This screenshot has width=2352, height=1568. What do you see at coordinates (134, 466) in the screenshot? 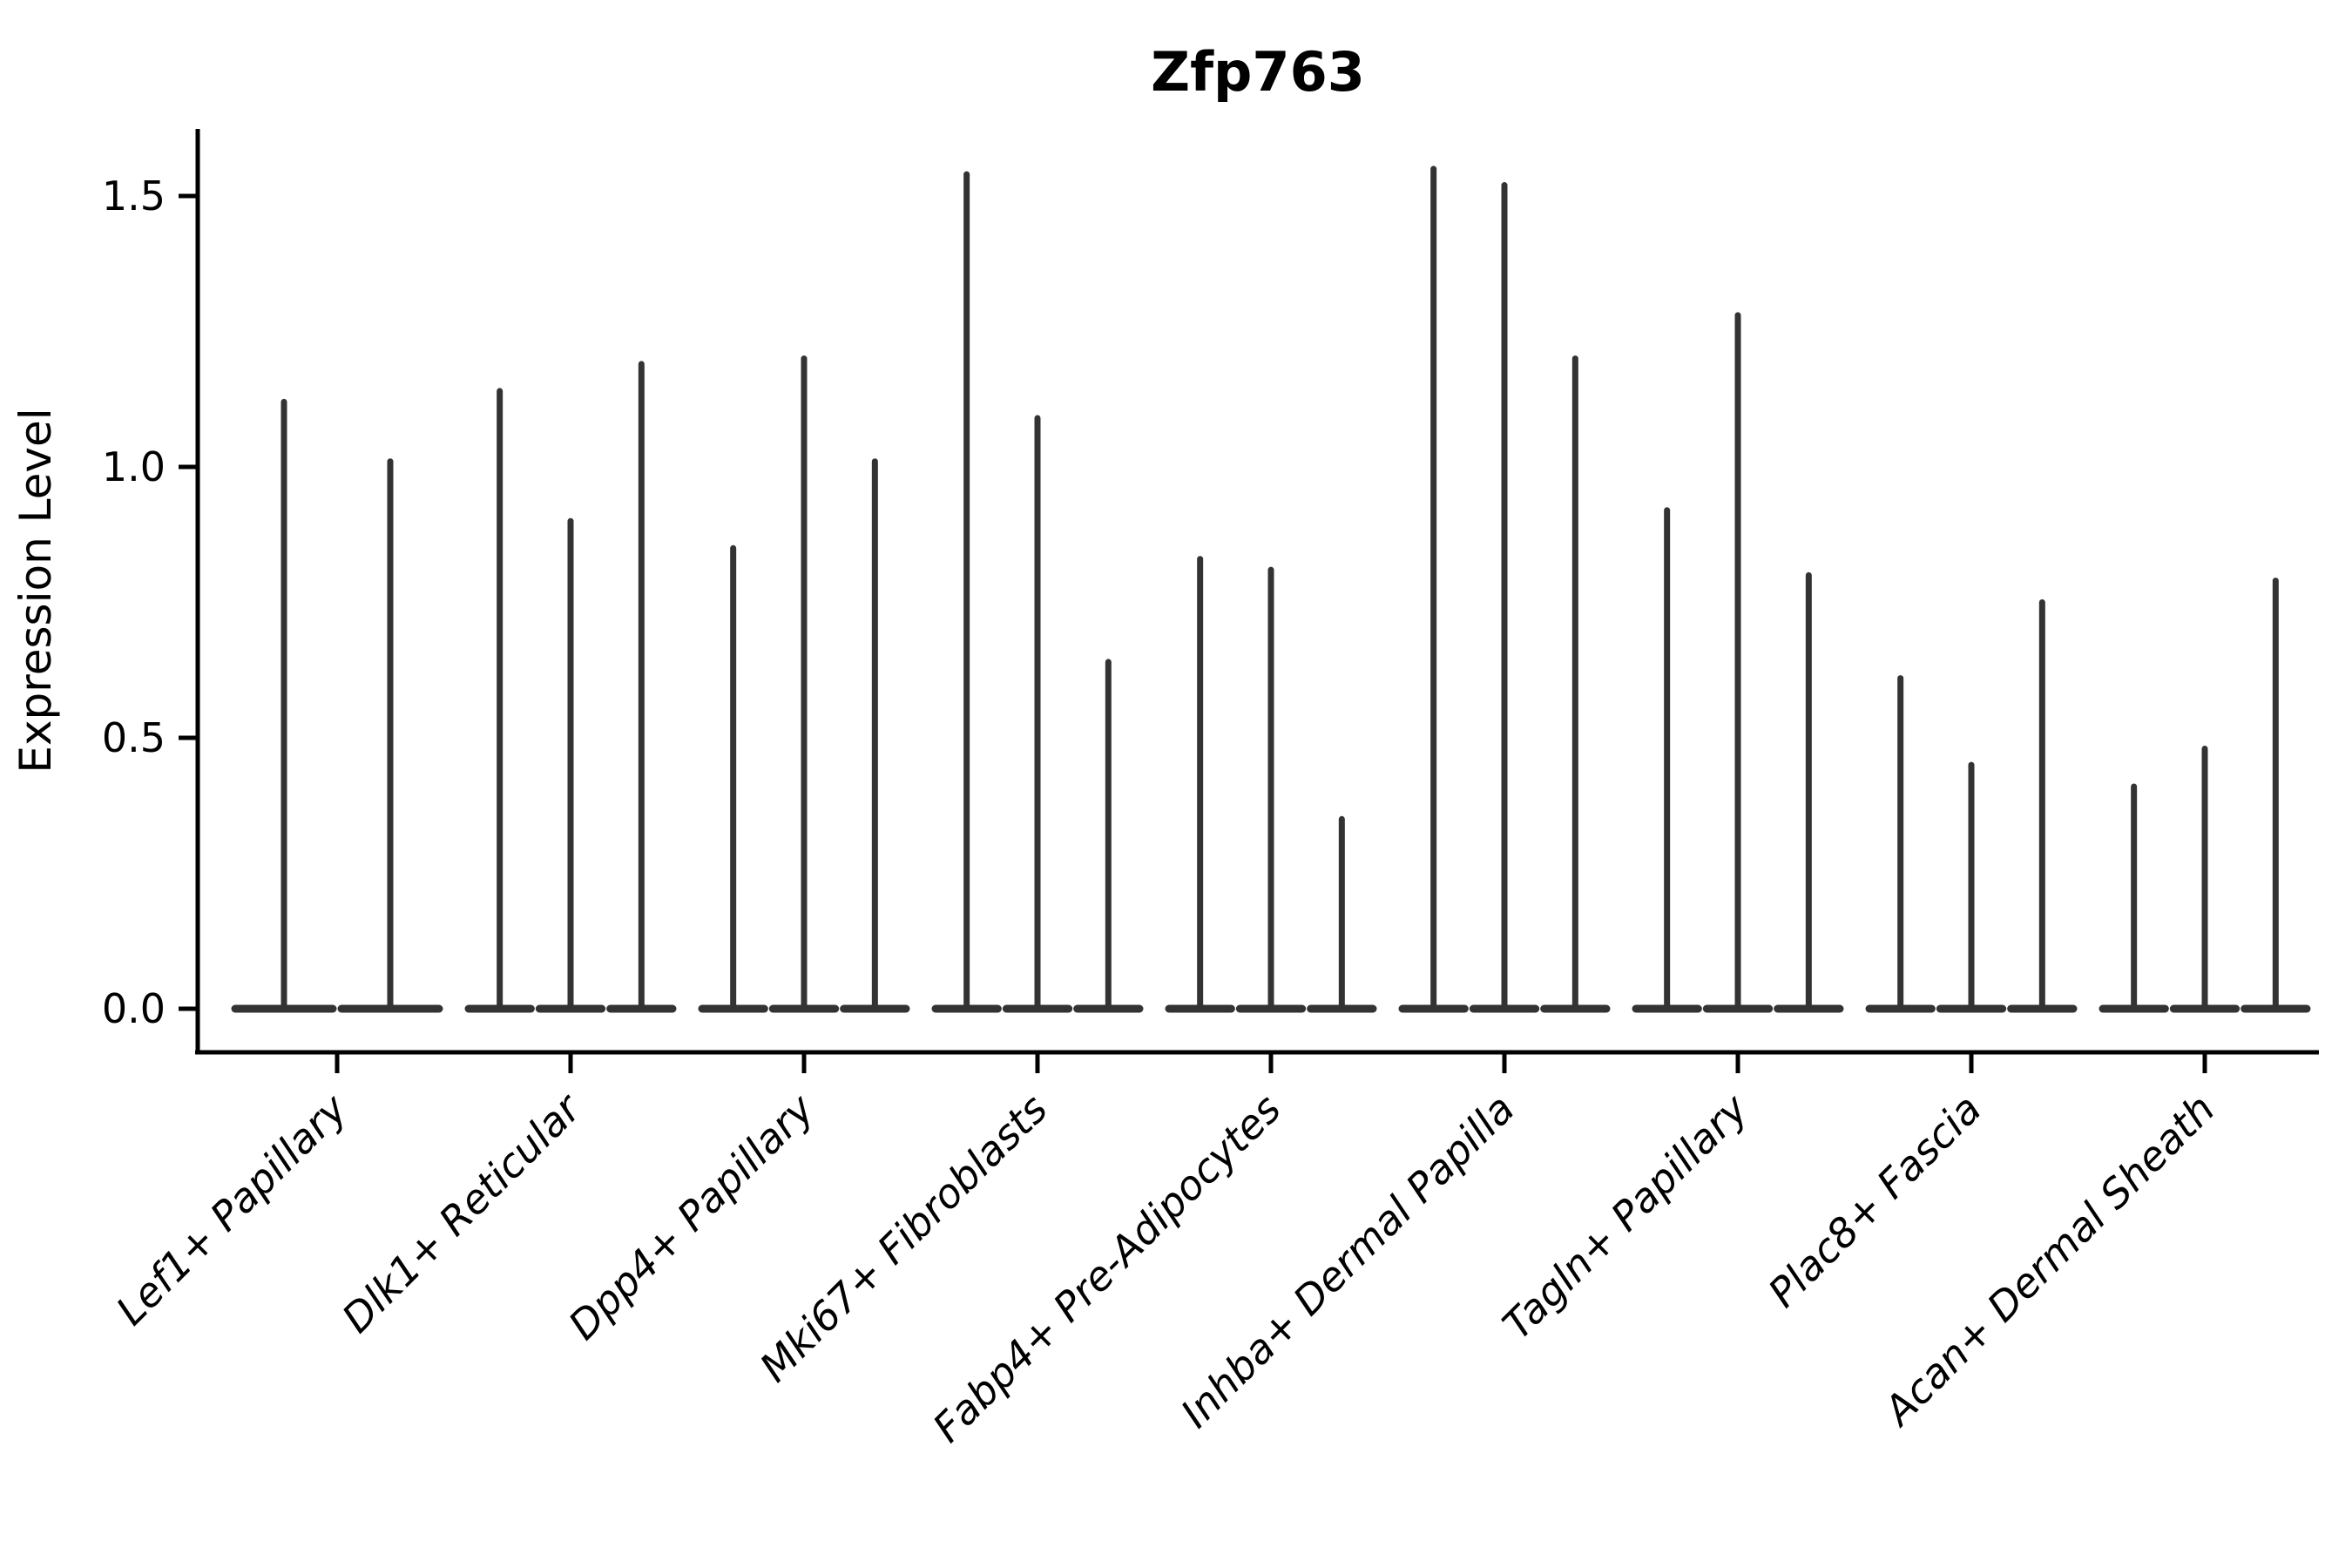
I see `y-tick-label: 1.0` at bounding box center [134, 466].